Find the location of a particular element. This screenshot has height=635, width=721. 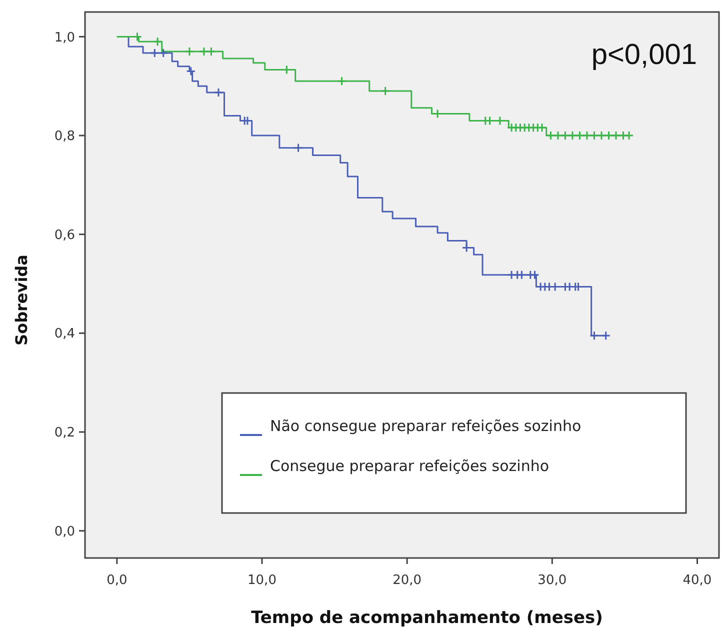

y-tick-label: 0,2 is located at coordinates (64, 433).